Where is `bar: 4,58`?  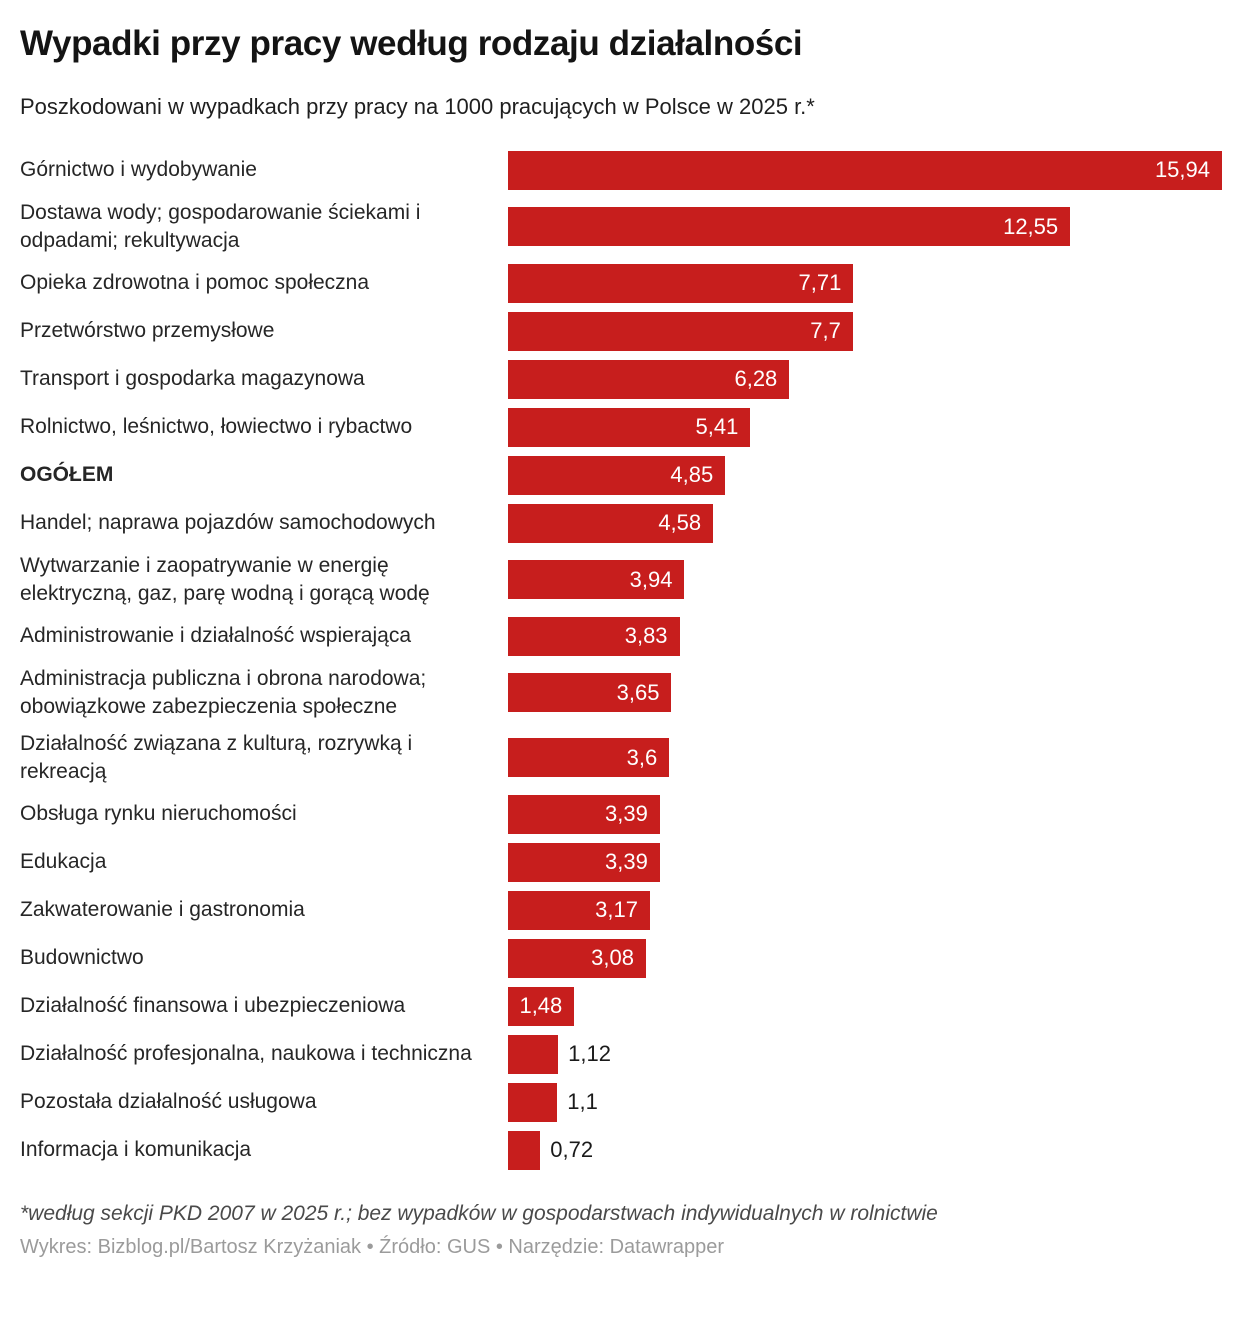
bar: 4,58 is located at coordinates (611, 523).